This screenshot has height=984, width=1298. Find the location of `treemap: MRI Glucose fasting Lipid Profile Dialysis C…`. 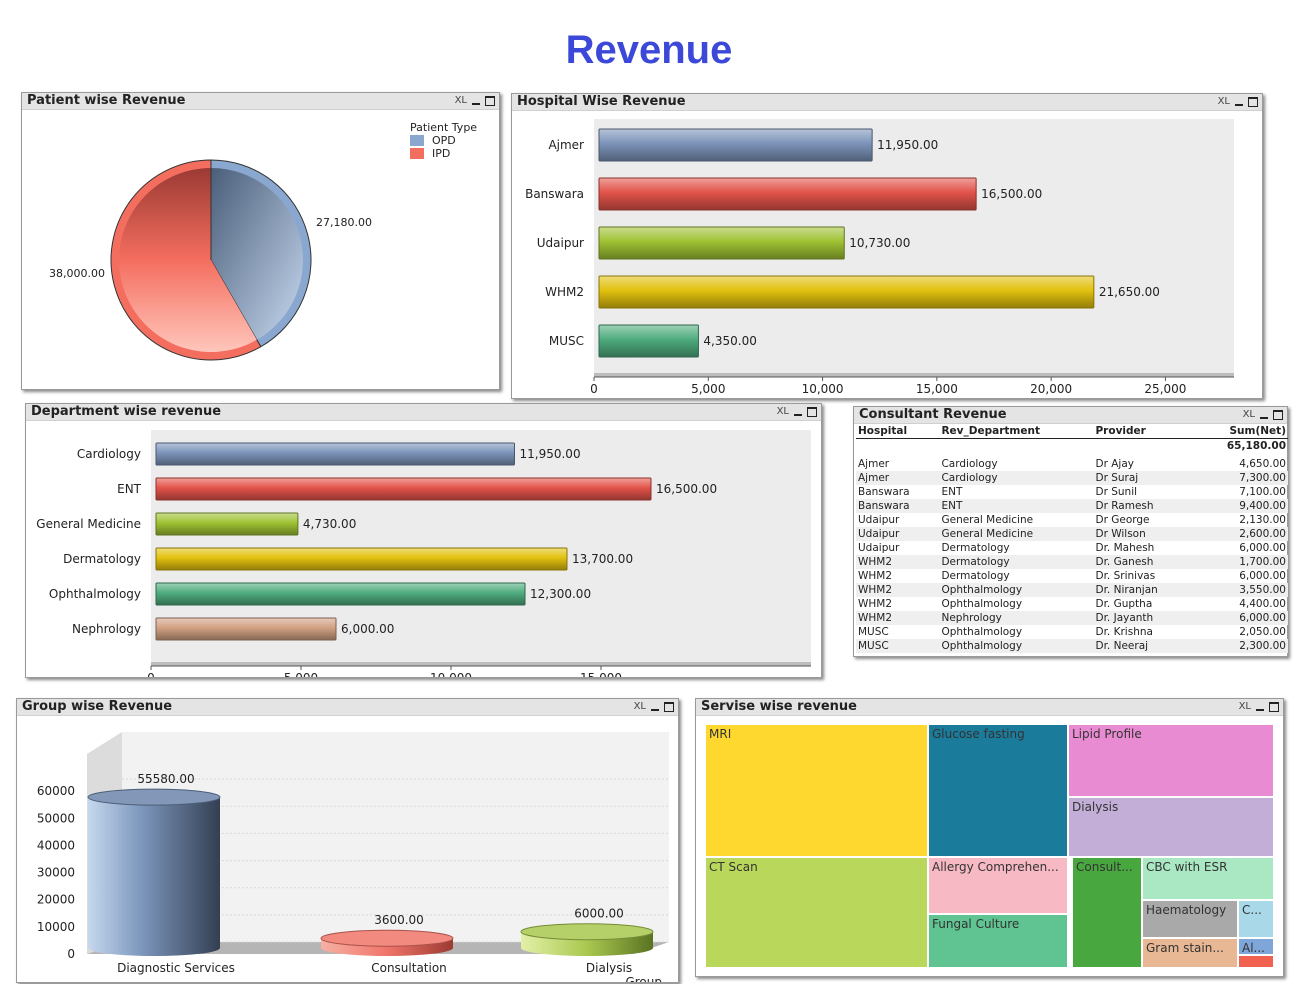

treemap: MRI Glucose fasting Lipid Profile Dialysis C… is located at coordinates (989, 846).